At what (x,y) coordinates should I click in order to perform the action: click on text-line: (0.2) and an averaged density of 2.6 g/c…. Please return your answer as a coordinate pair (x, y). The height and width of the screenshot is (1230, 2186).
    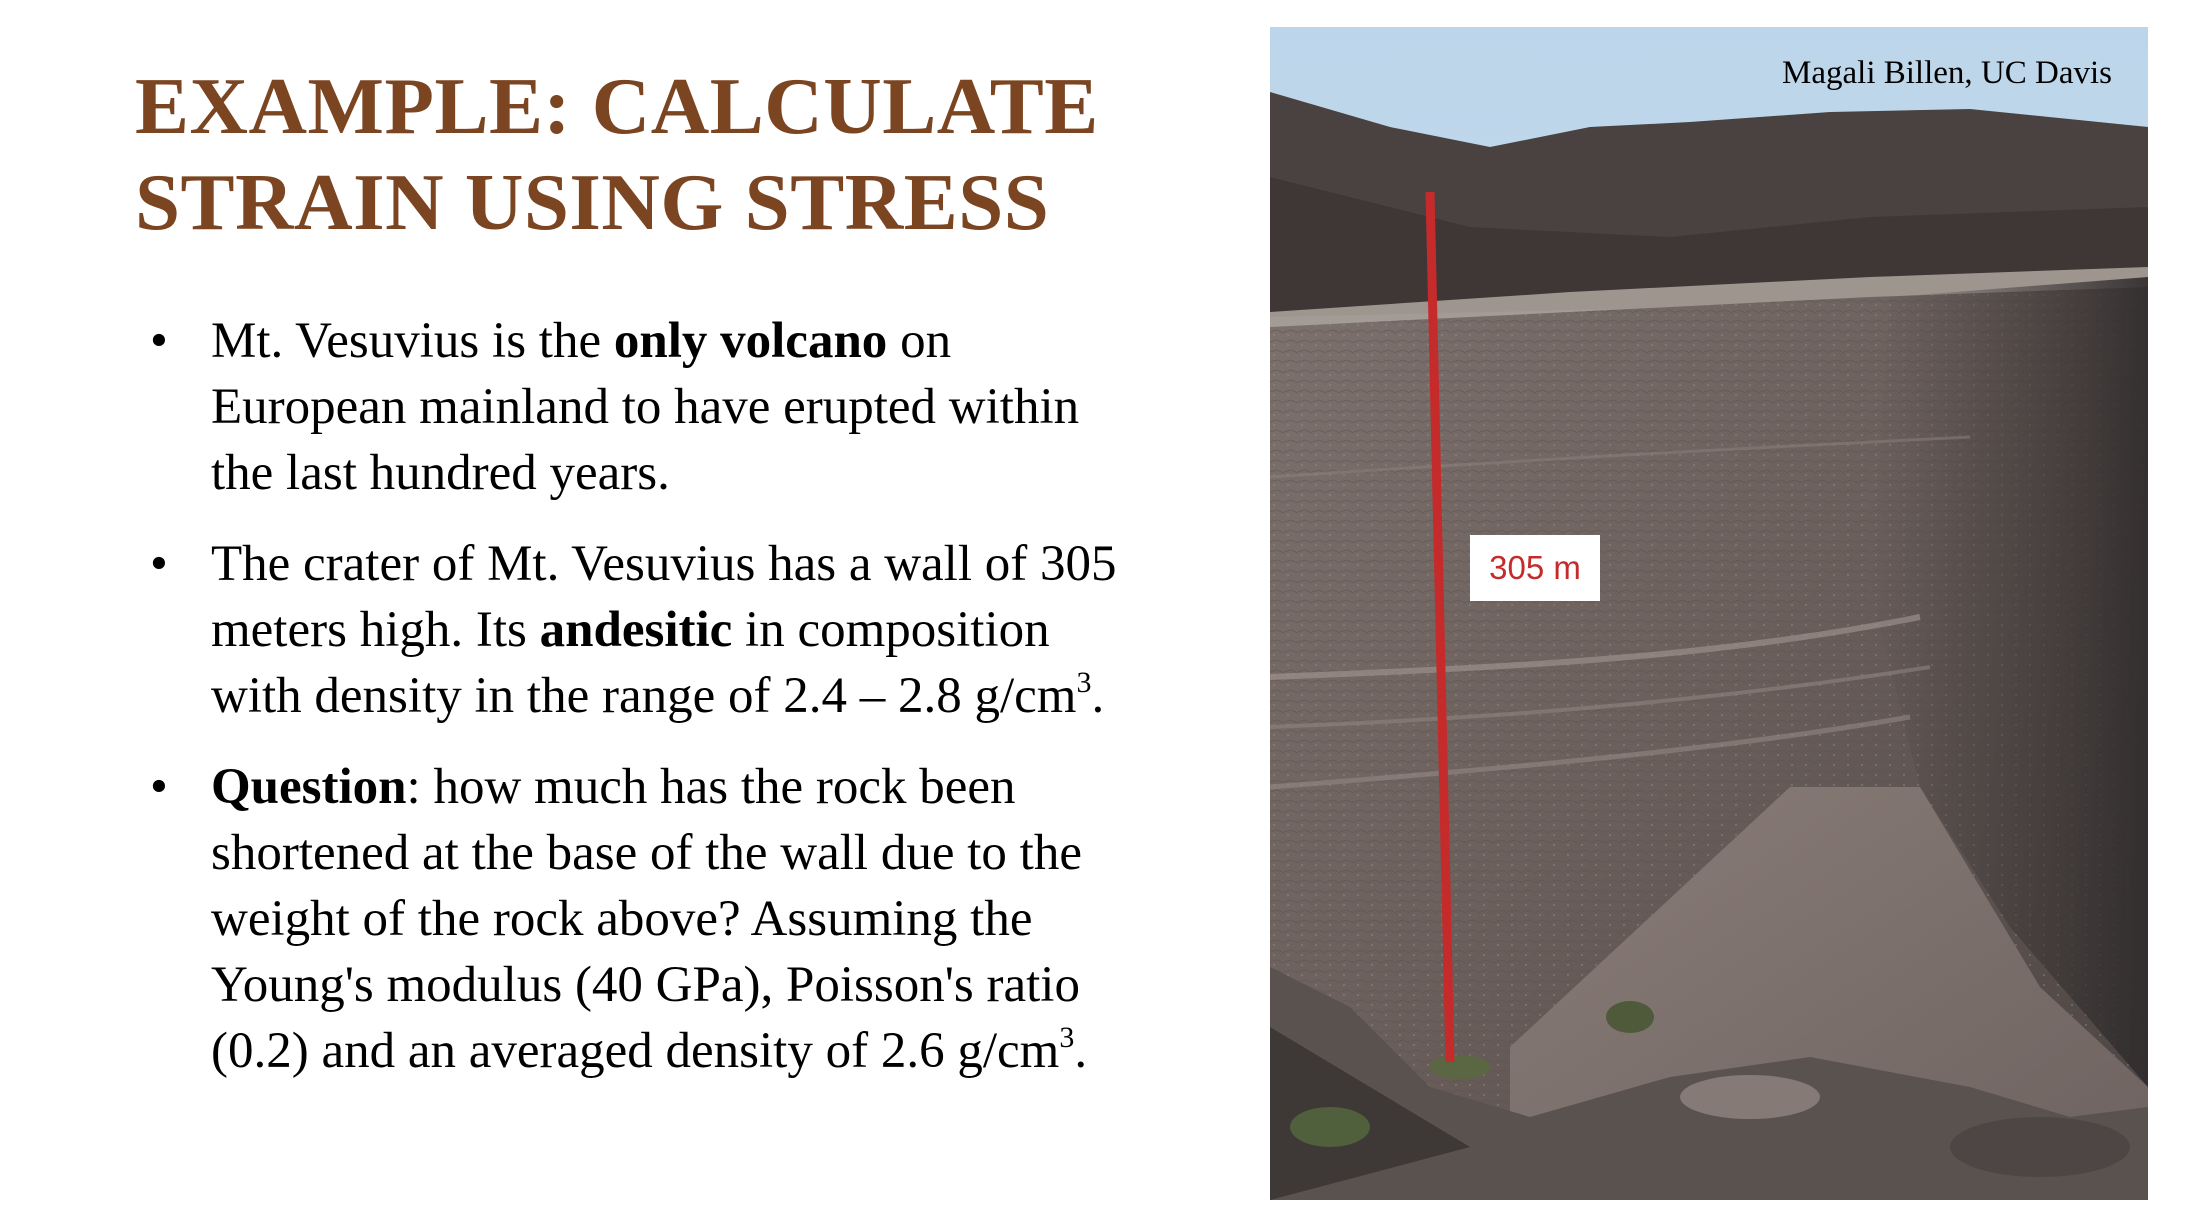
    Looking at the image, I should click on (649, 1050).